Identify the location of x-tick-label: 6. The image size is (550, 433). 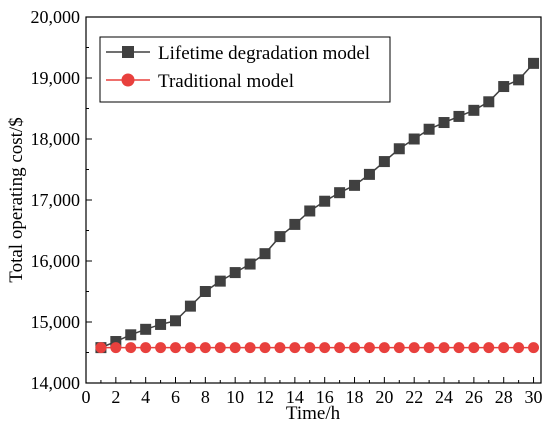
(175, 397).